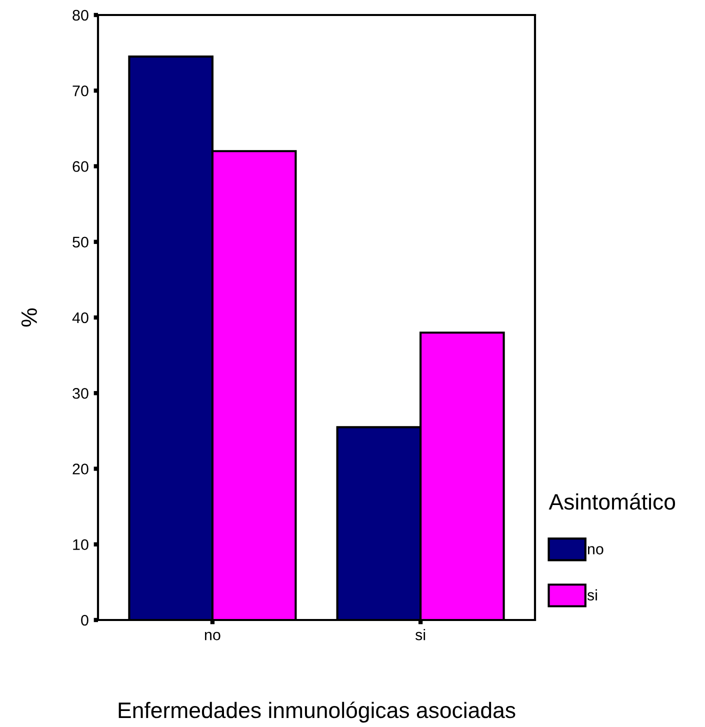 This screenshot has width=705, height=727. What do you see at coordinates (80, 166) in the screenshot?
I see `y-tick-label: 60` at bounding box center [80, 166].